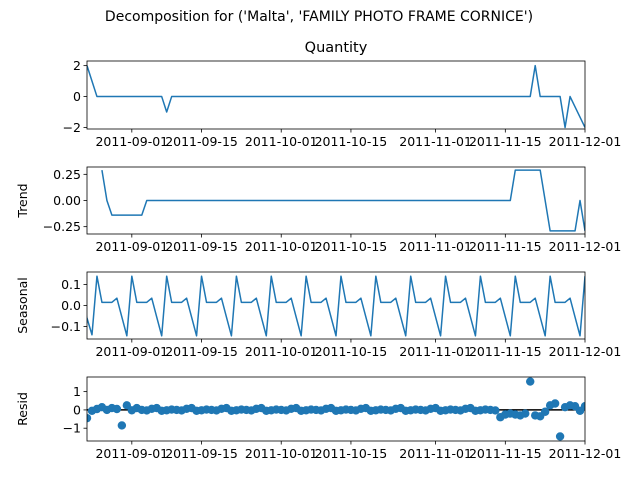 Image resolution: width=640 pixels, height=480 pixels. What do you see at coordinates (22, 409) in the screenshot?
I see `y-axis-label: Resid` at bounding box center [22, 409].